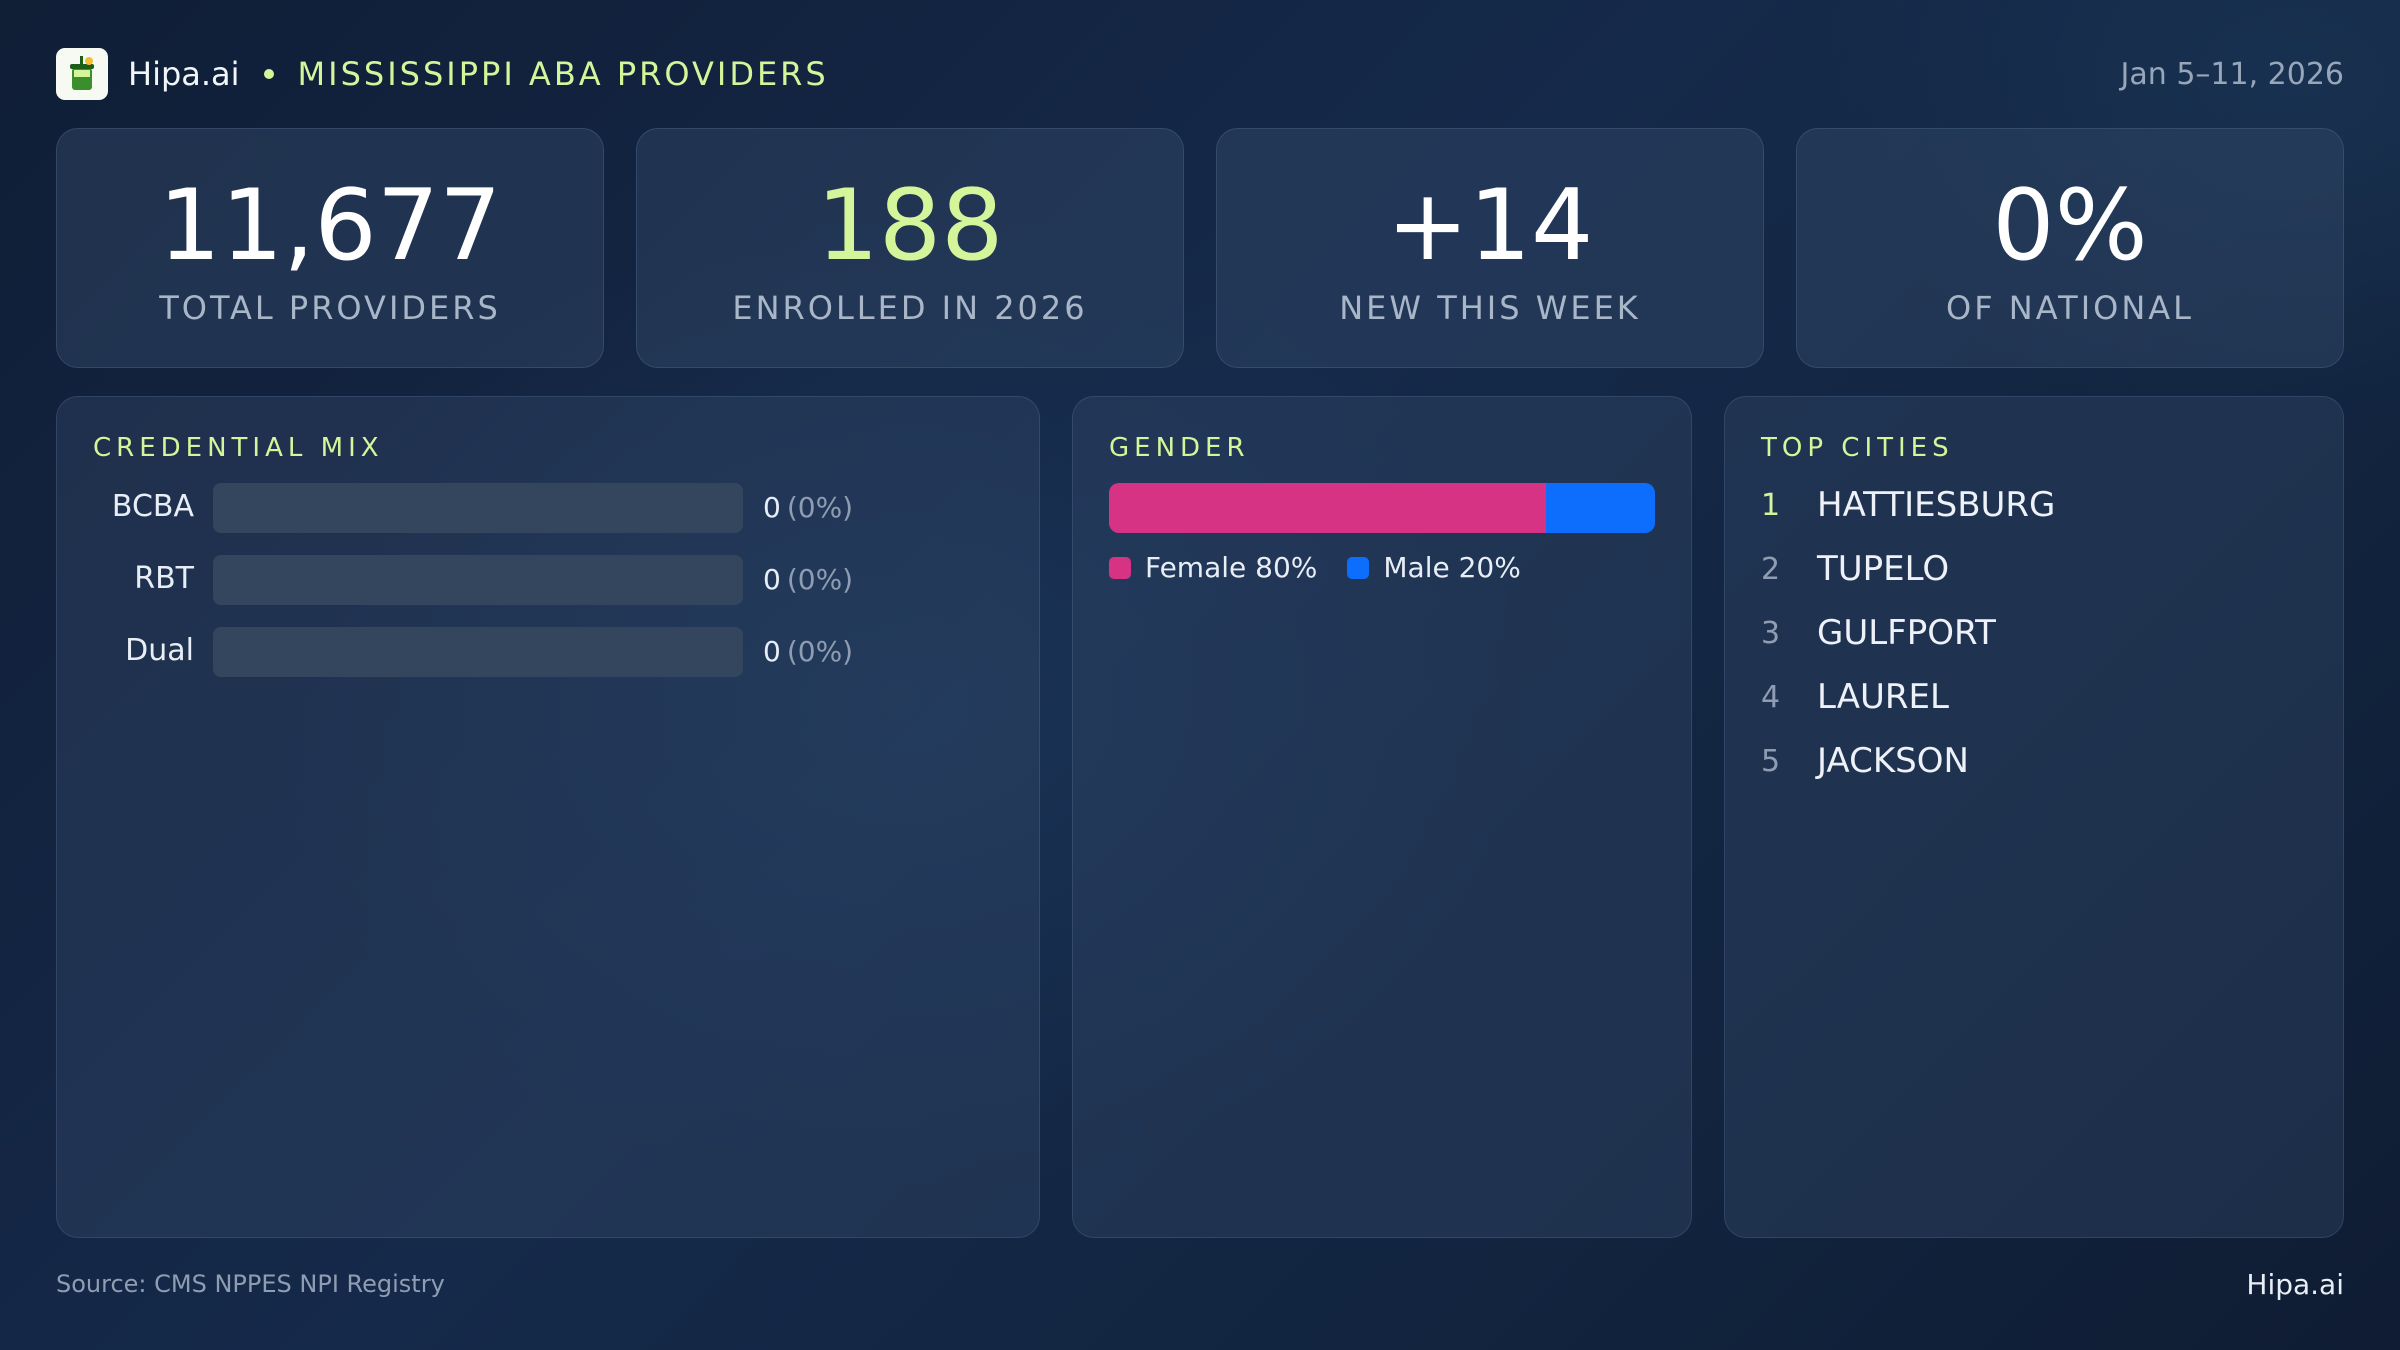 This screenshot has width=2400, height=1350. What do you see at coordinates (1771, 761) in the screenshot?
I see `city-rank: 5` at bounding box center [1771, 761].